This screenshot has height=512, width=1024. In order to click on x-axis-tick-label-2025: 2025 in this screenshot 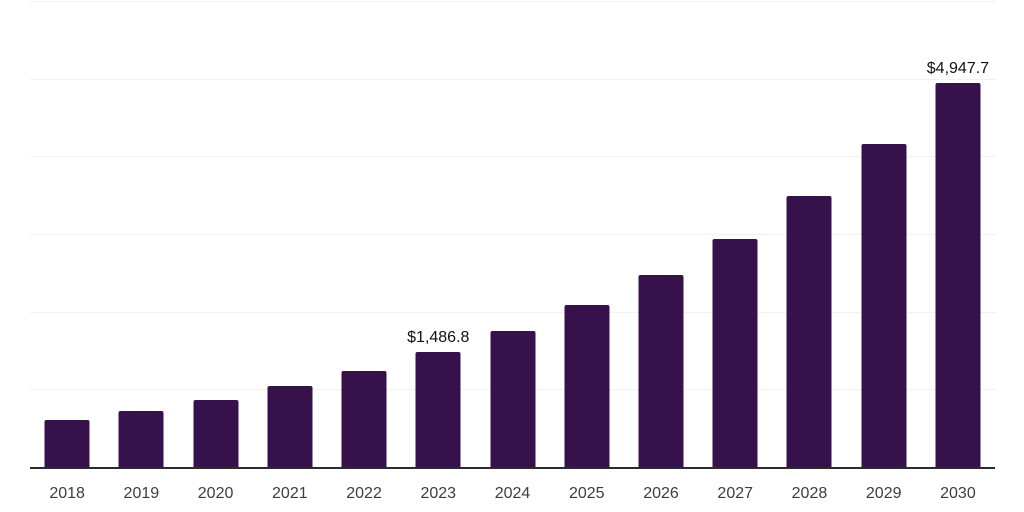, I will do `click(586, 493)`.